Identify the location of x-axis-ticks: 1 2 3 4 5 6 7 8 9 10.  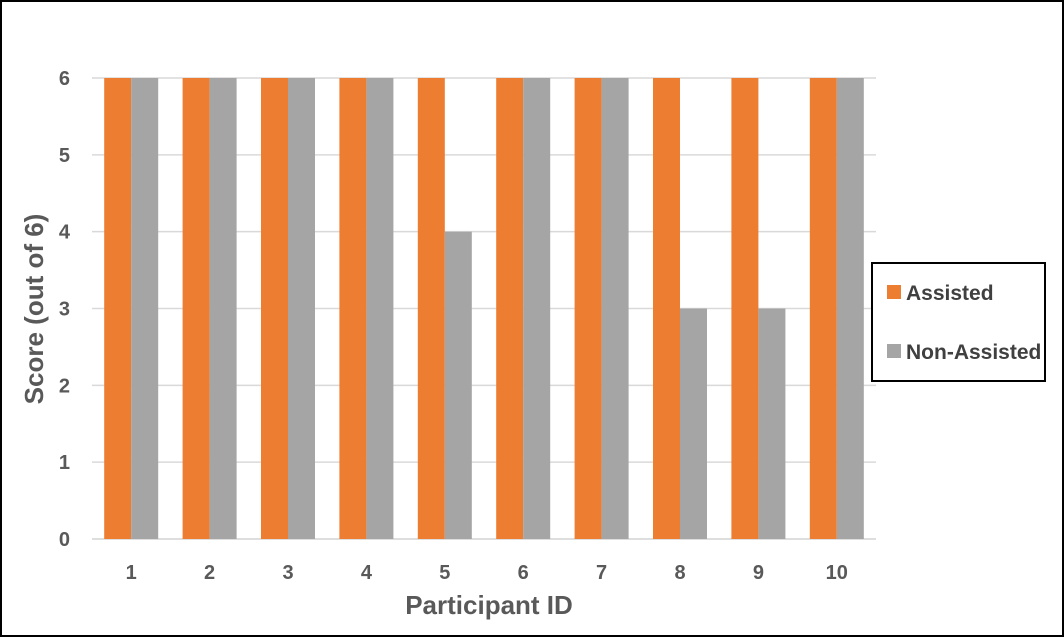
(487, 573).